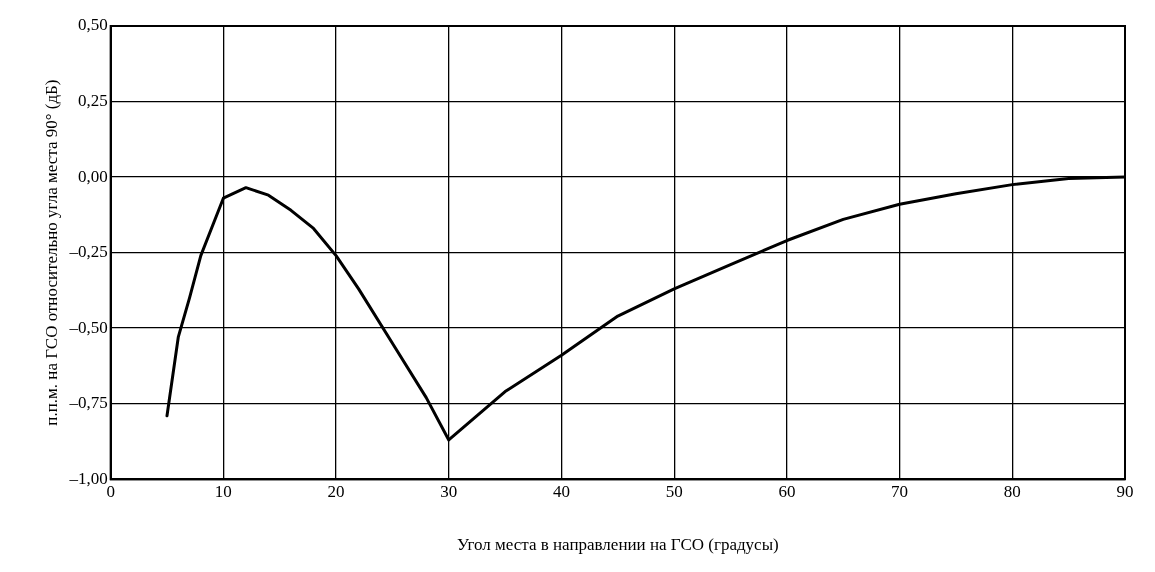  I want to click on x-tick-label: 30, so click(449, 491).